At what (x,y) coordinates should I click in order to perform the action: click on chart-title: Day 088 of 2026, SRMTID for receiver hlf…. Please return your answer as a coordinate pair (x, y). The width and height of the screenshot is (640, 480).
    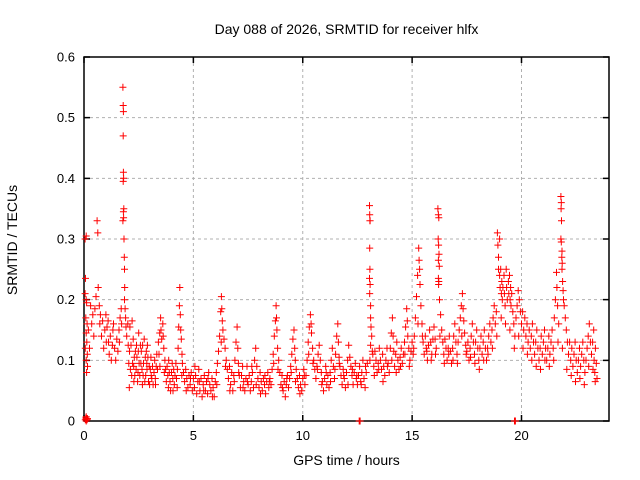
    Looking at the image, I should click on (346, 29).